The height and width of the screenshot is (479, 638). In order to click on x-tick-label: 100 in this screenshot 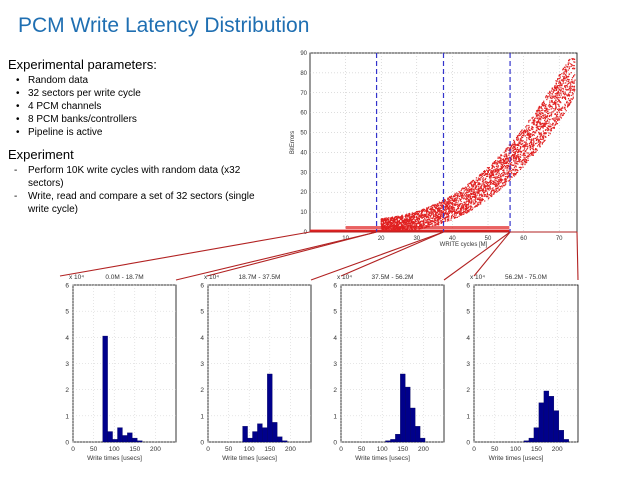, I will do `click(114, 449)`.